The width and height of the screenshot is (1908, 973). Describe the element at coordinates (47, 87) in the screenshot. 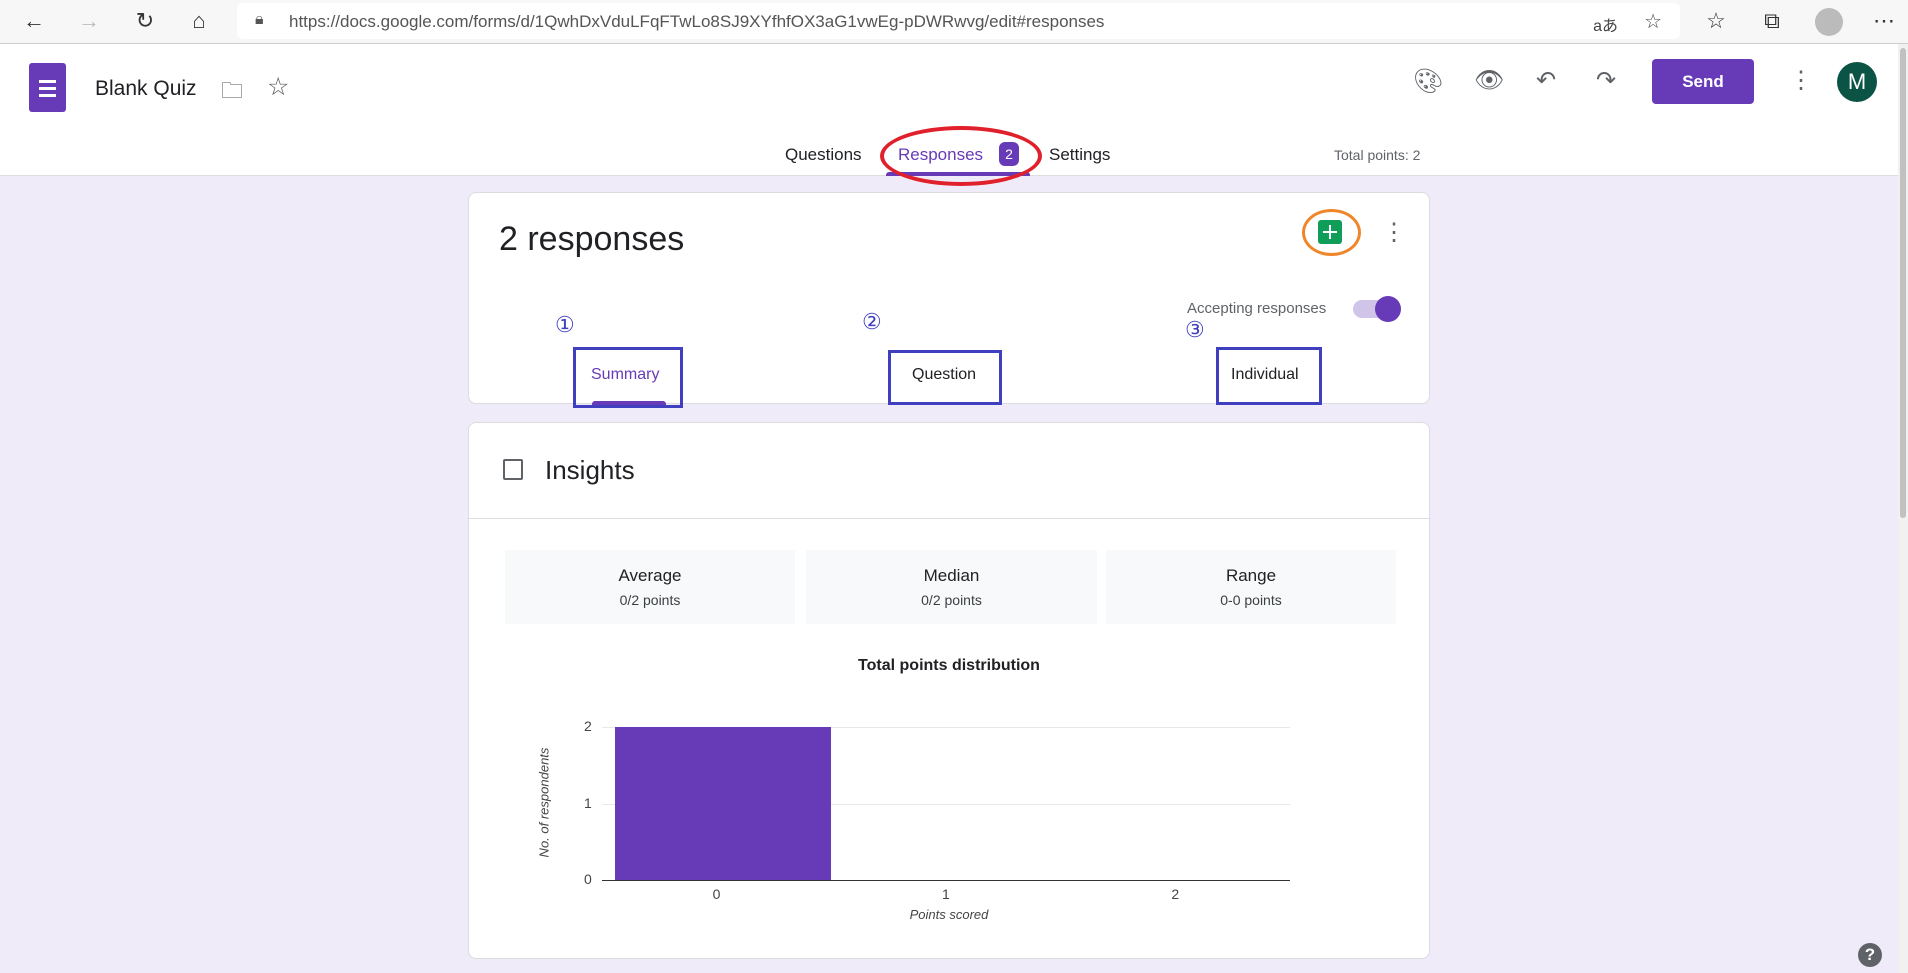

I see `forms-logo-icon` at that location.